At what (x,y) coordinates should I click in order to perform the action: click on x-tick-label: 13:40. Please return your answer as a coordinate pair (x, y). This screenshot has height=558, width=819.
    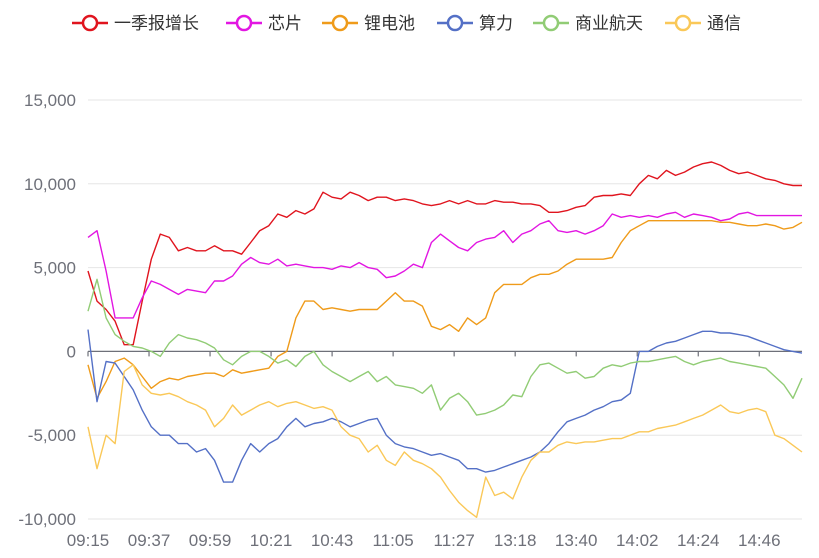
    Looking at the image, I should click on (576, 540).